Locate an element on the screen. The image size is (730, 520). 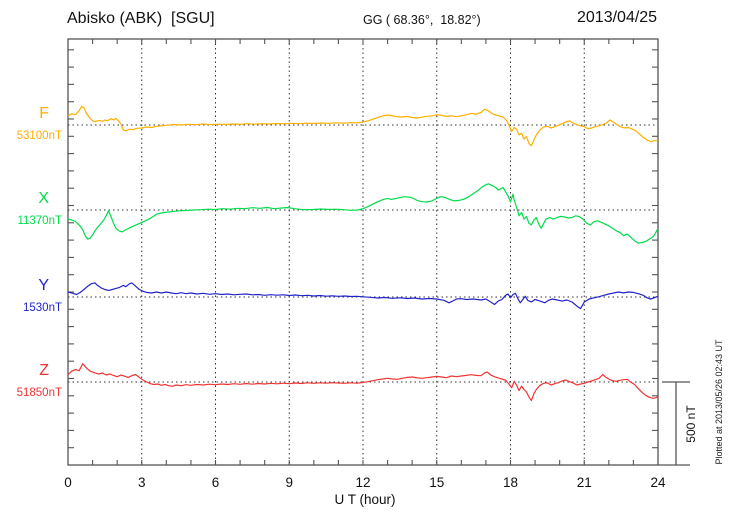
x-tick-label: 6 is located at coordinates (215, 482).